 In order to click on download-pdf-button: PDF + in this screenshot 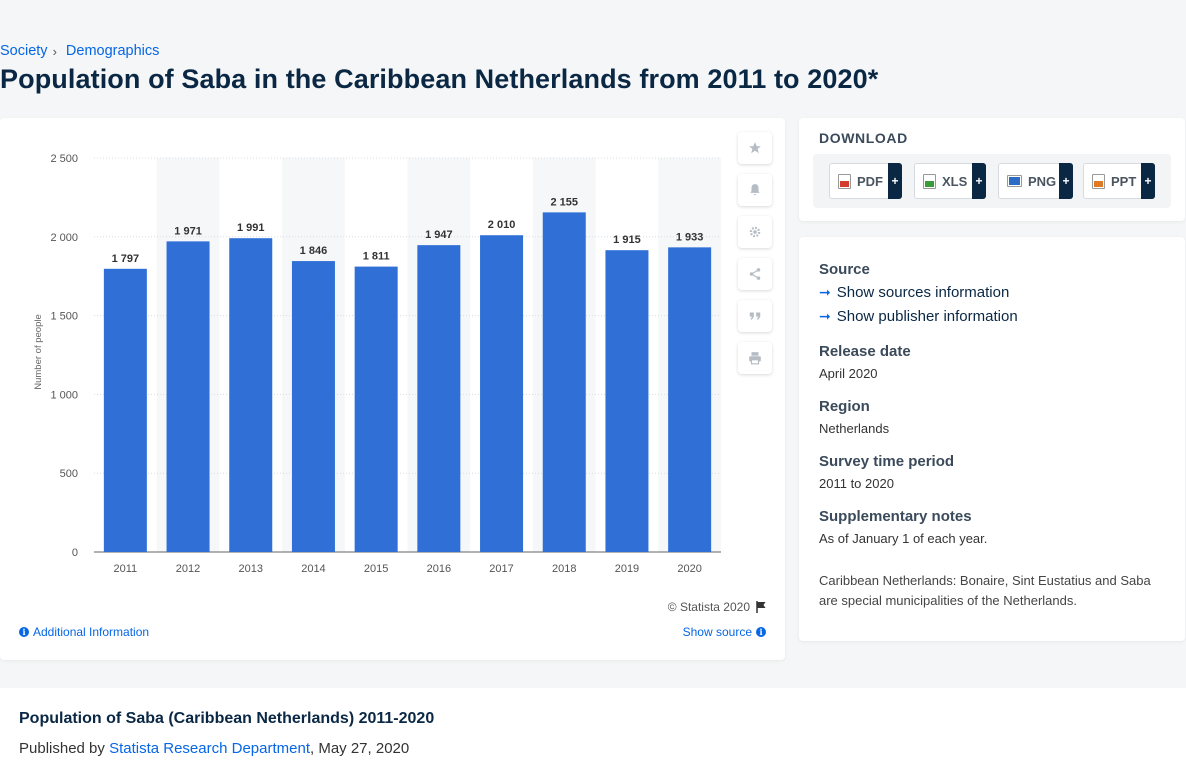, I will do `click(865, 181)`.